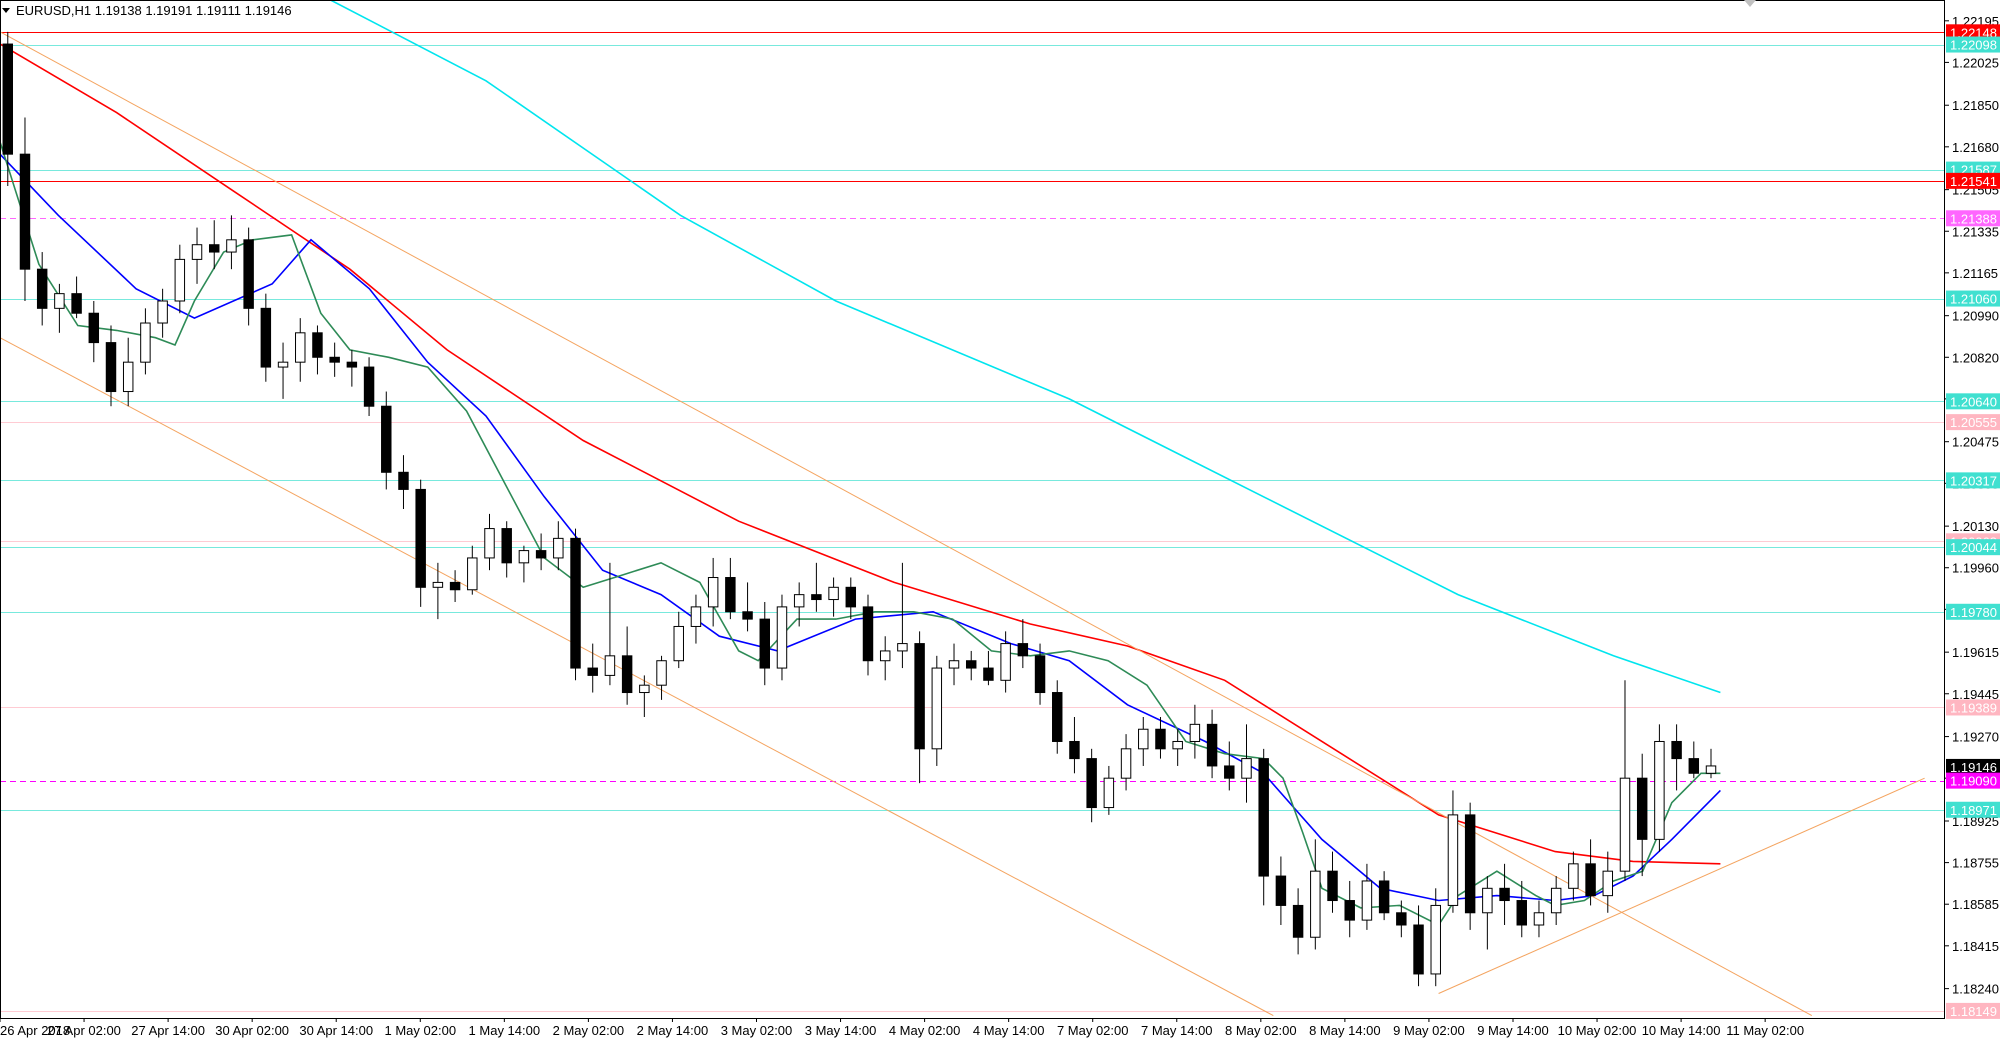 Image resolution: width=2000 pixels, height=1040 pixels. What do you see at coordinates (1975, 316) in the screenshot?
I see `y-tick-label: 1.20990` at bounding box center [1975, 316].